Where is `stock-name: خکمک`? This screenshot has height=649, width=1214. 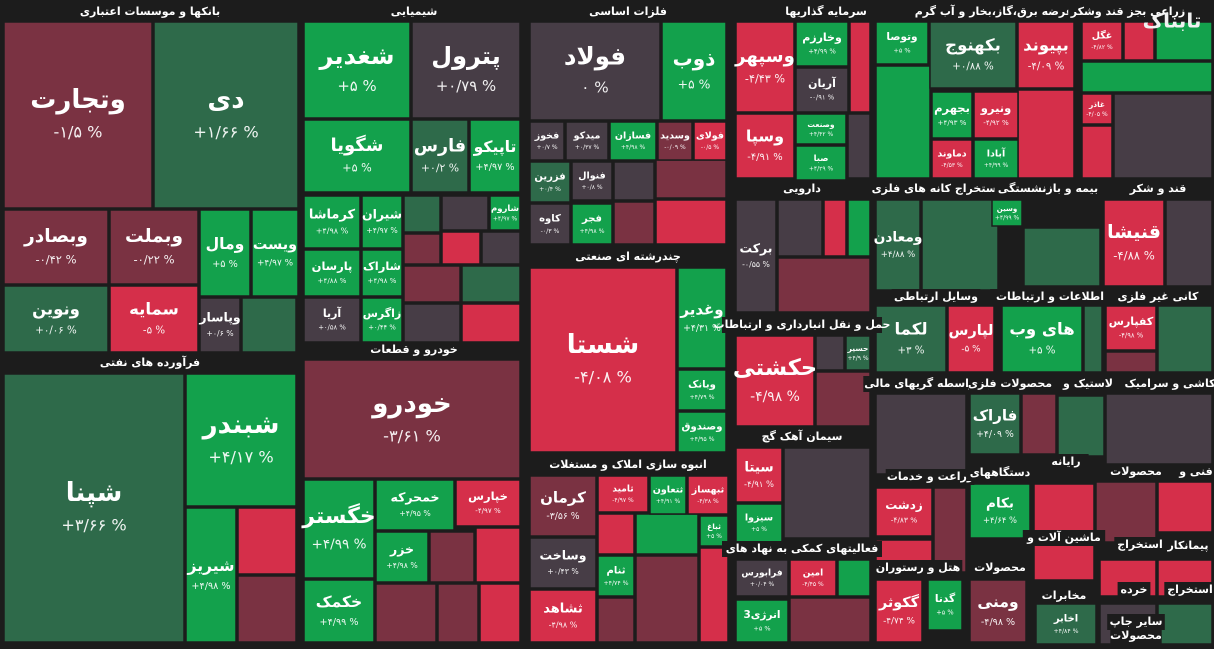
stock-name: خکمک is located at coordinates (339, 602).